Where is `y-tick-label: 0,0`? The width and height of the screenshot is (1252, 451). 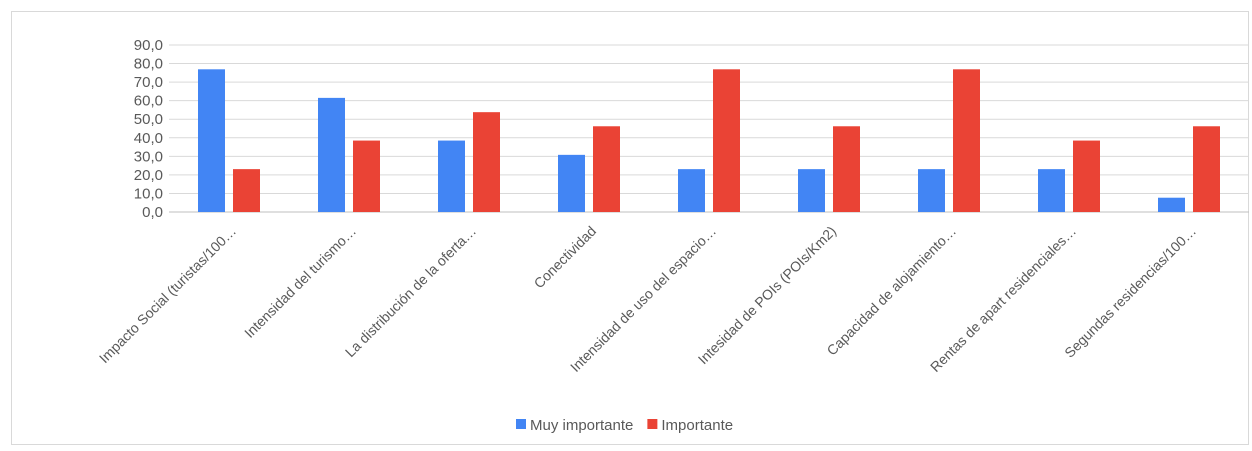
y-tick-label: 0,0 is located at coordinates (152, 212).